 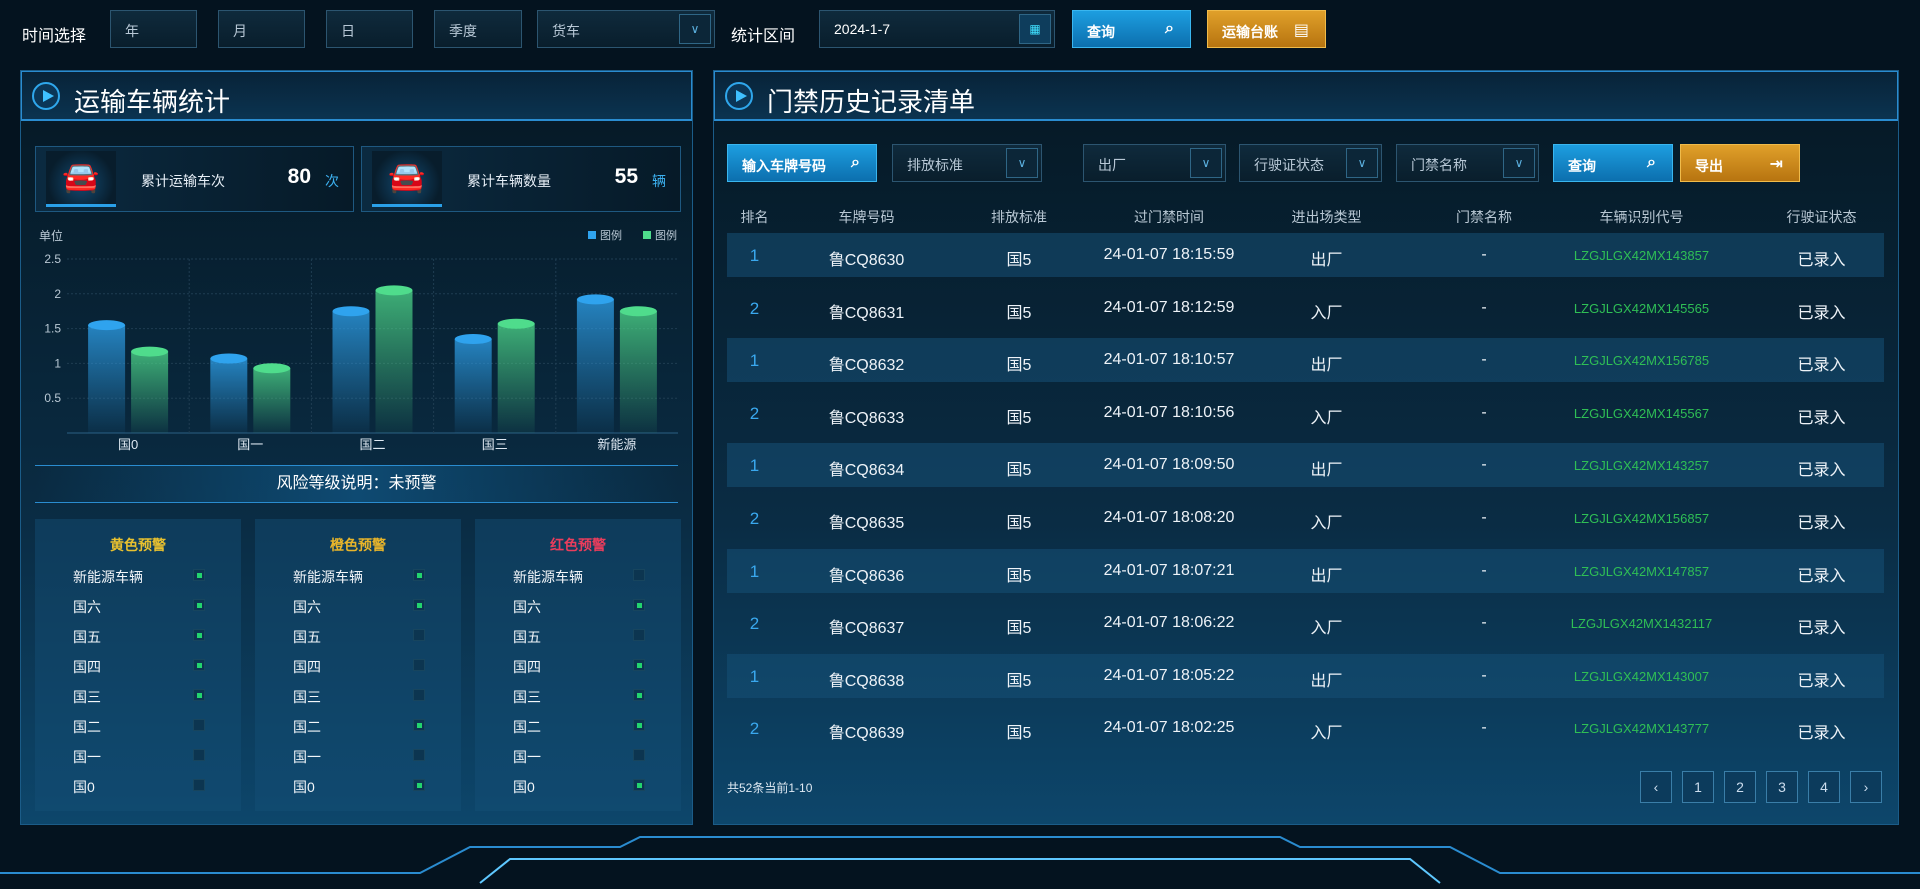 I want to click on ledger-button: 运输台账 ▤, so click(x=1266, y=29).